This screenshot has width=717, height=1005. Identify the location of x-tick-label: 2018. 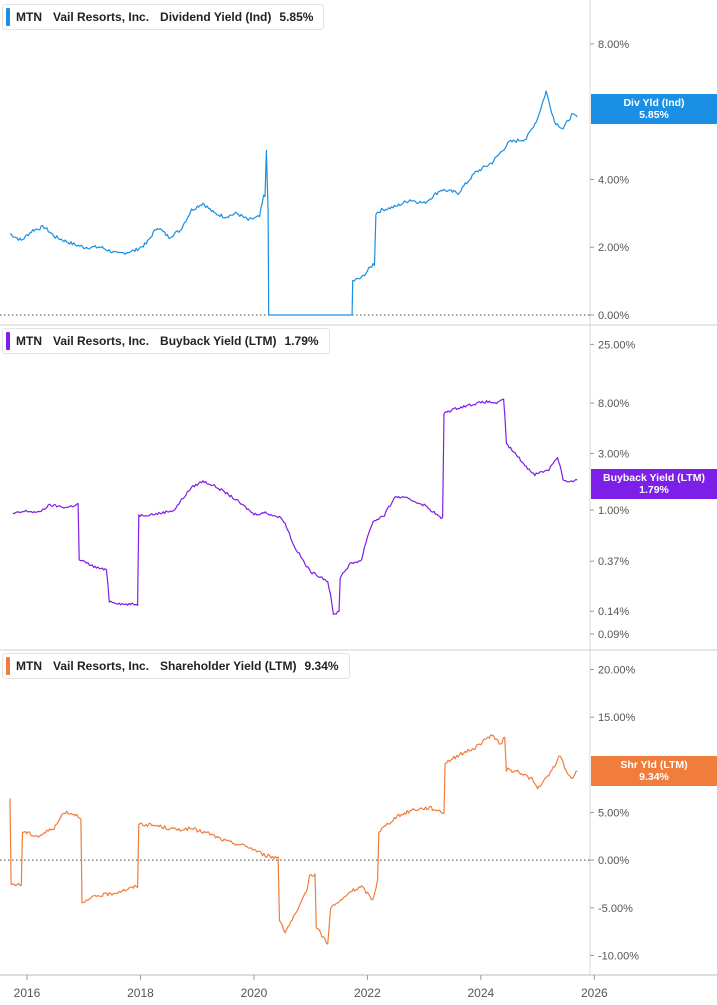
(140, 993).